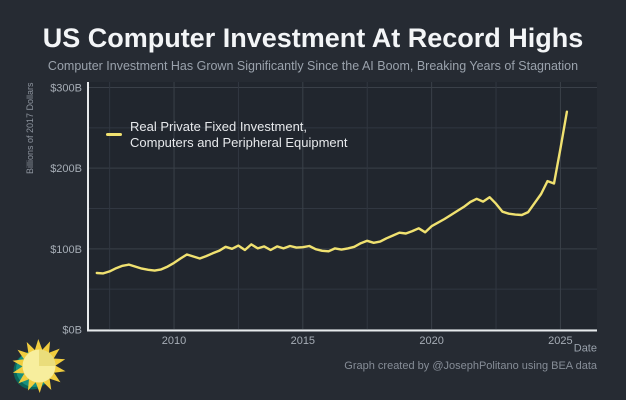 Image resolution: width=626 pixels, height=400 pixels. What do you see at coordinates (585, 349) in the screenshot?
I see `x-axis-title: Date` at bounding box center [585, 349].